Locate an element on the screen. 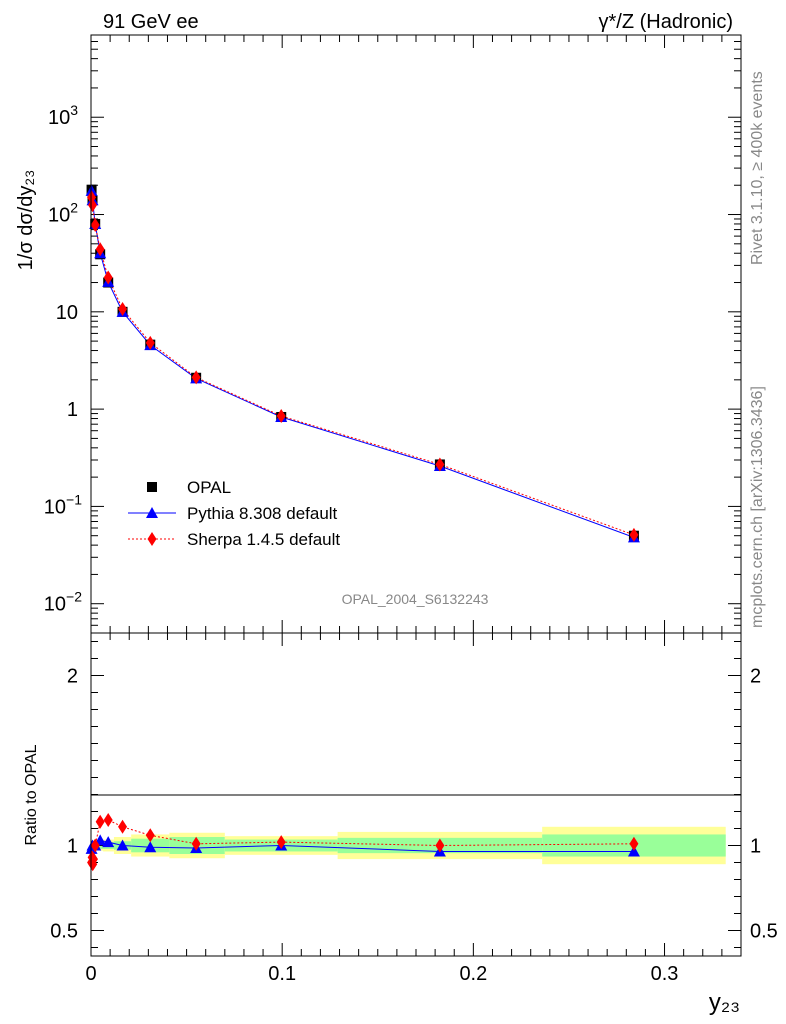 This screenshot has width=786, height=1024. x-tick-label: 0.2 is located at coordinates (473, 974).